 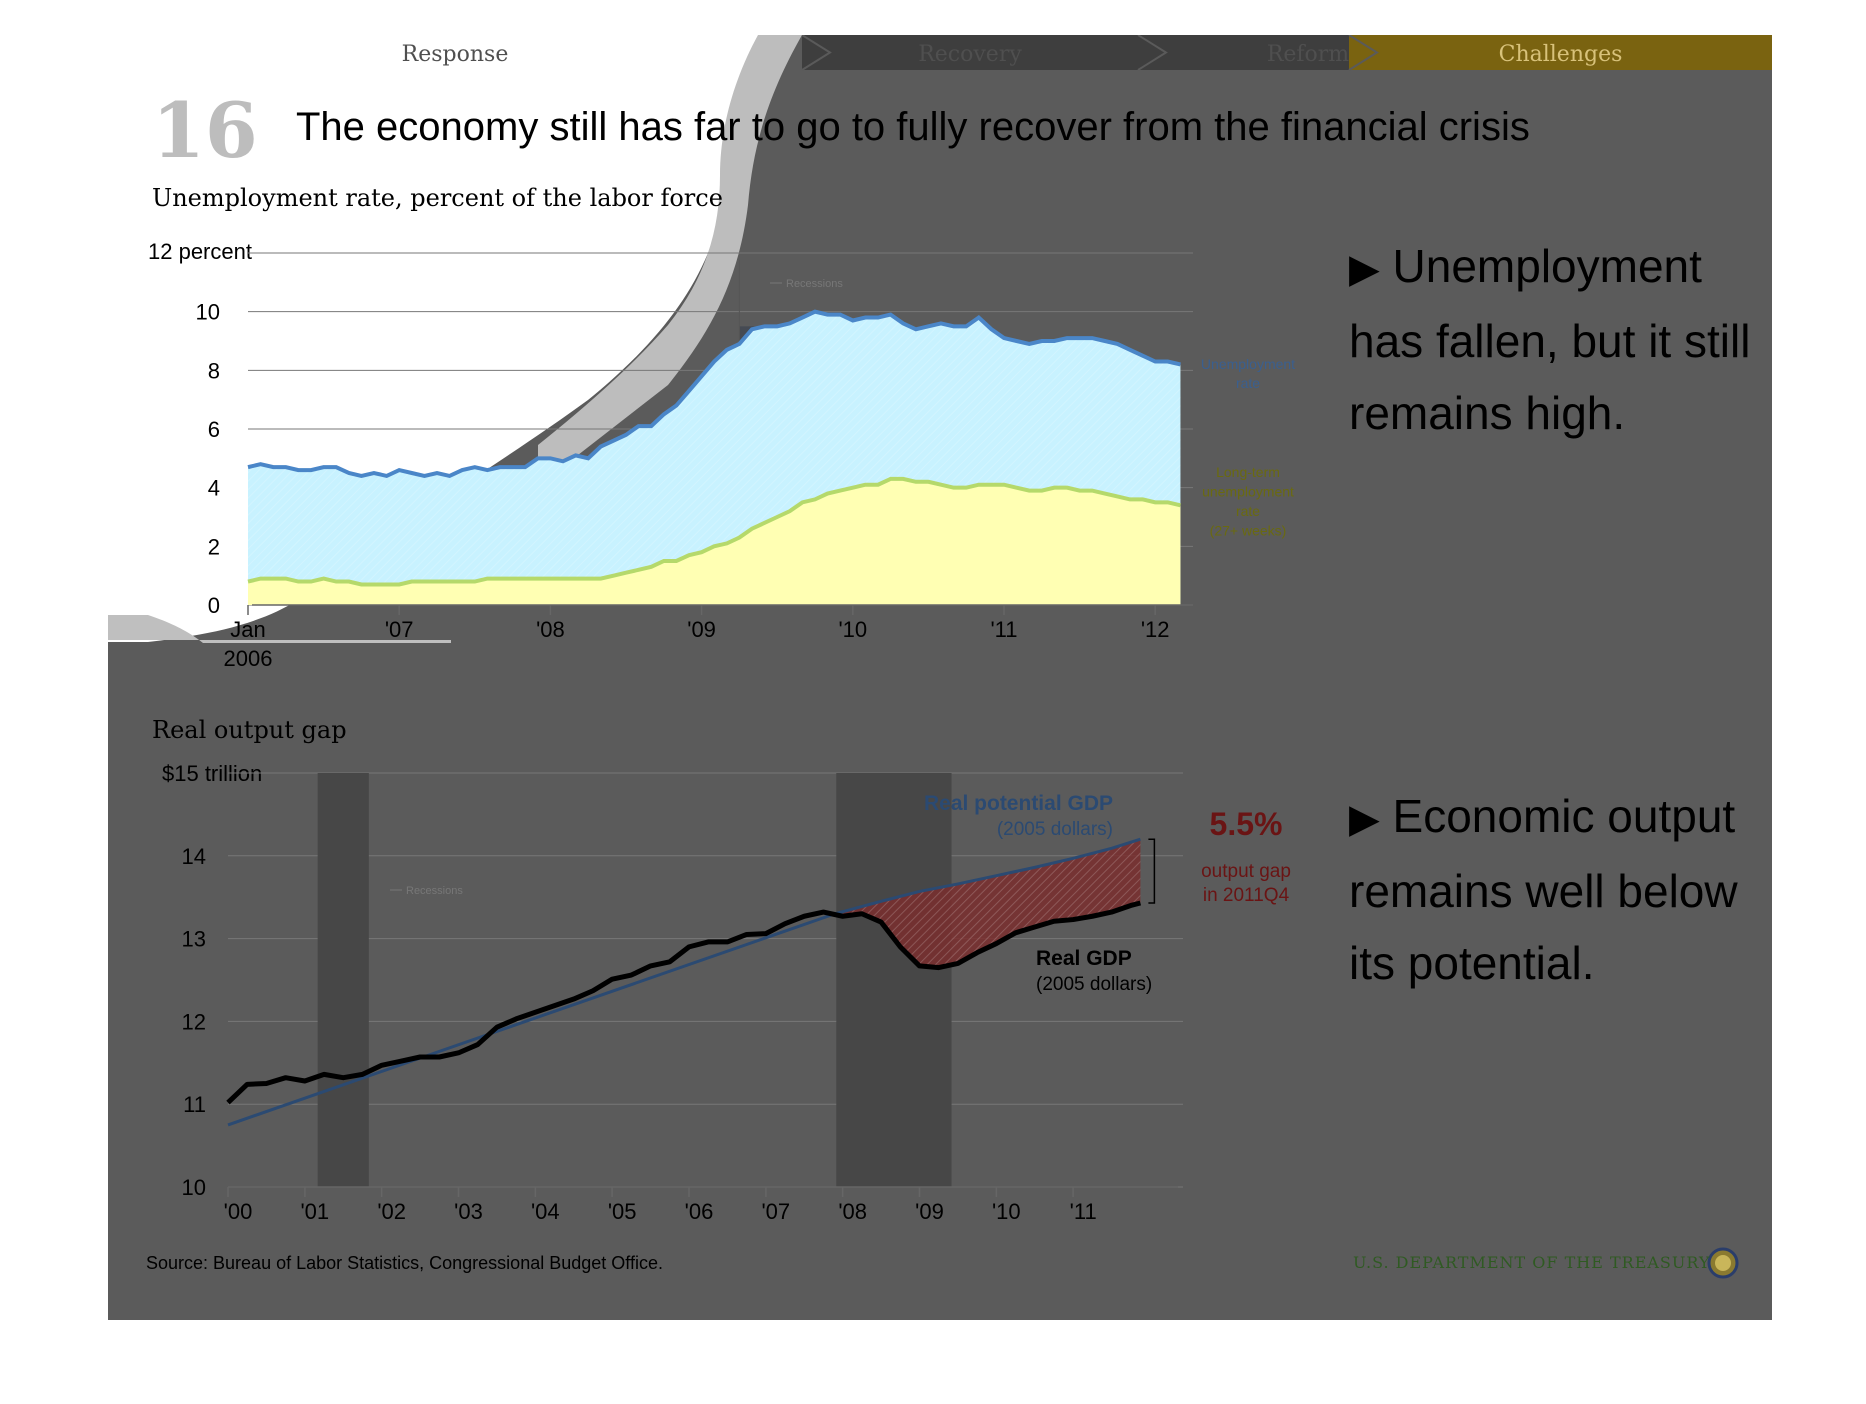 I want to click on treasury-seal-icon, so click(x=1723, y=1263).